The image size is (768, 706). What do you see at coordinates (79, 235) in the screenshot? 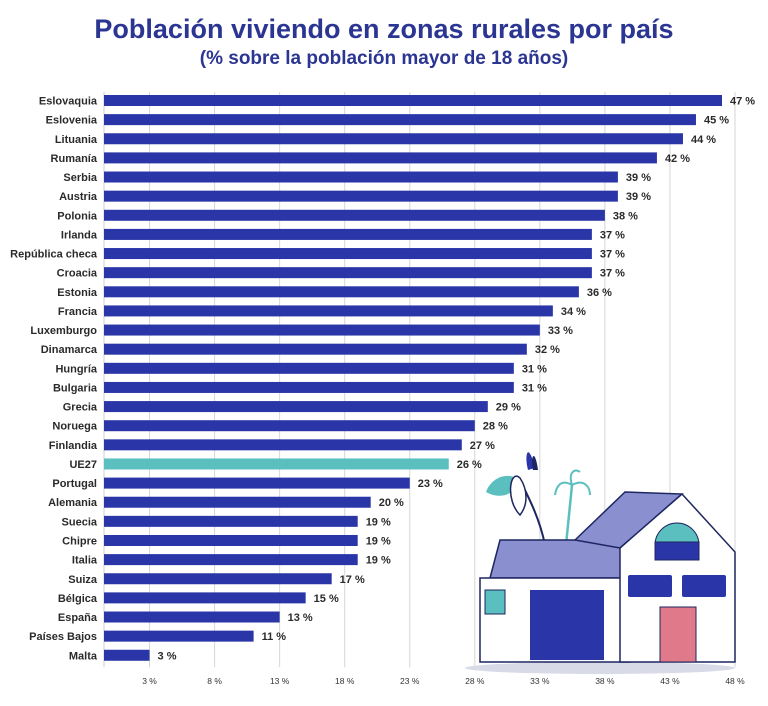
I see `category-label: Irlanda` at bounding box center [79, 235].